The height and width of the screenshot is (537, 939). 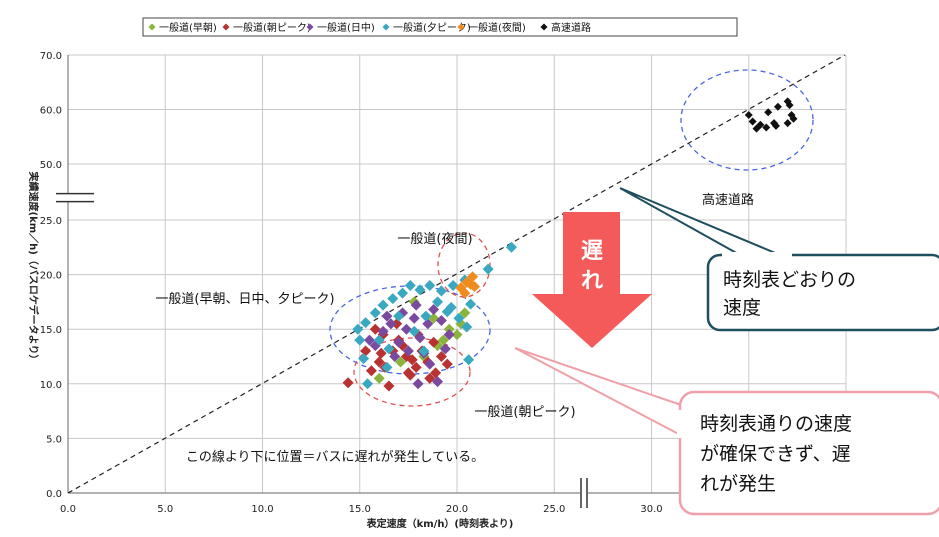 What do you see at coordinates (789, 280) in the screenshot?
I see `callout1-text: 時刻表どおりの` at bounding box center [789, 280].